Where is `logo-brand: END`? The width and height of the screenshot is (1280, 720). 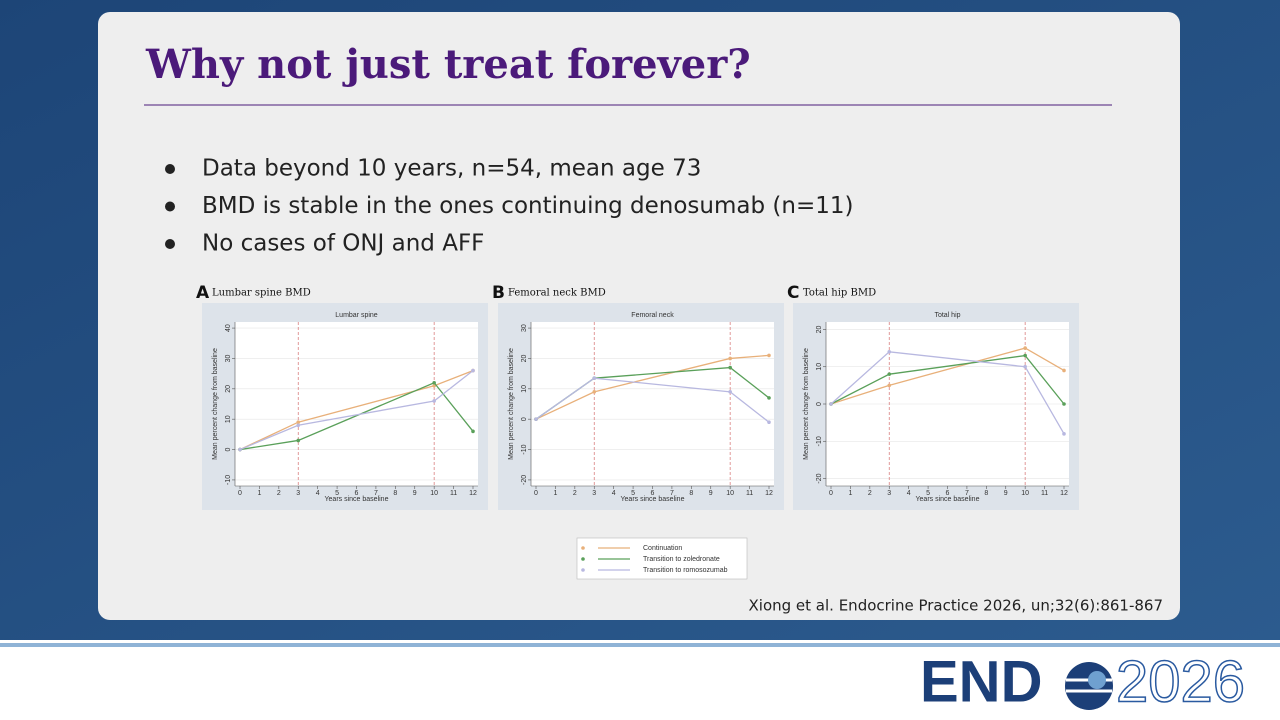
logo-brand: END is located at coordinates (981, 681).